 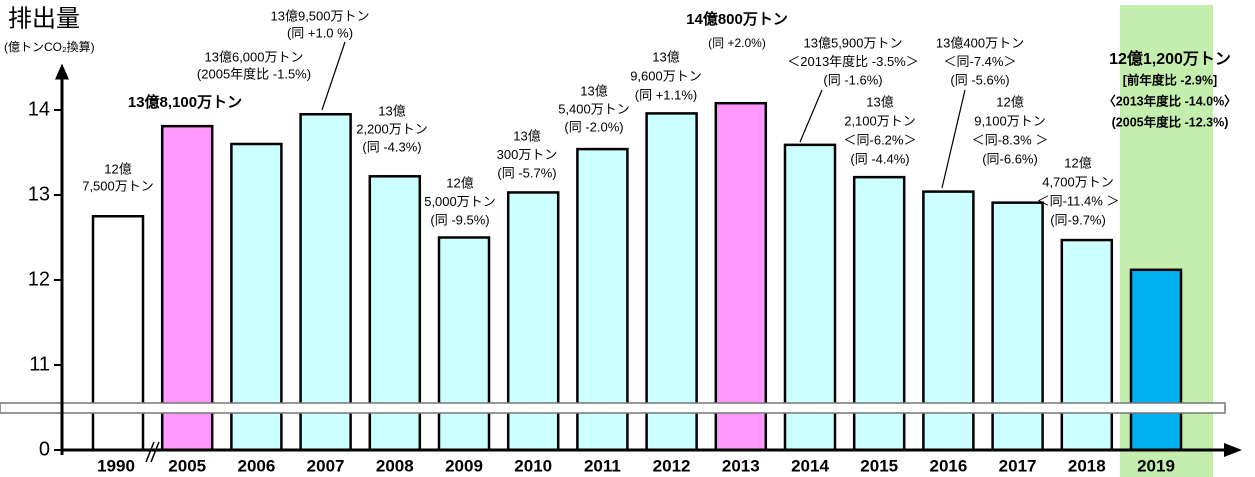 I want to click on value-label: (同 -4.4%), so click(x=879, y=158).